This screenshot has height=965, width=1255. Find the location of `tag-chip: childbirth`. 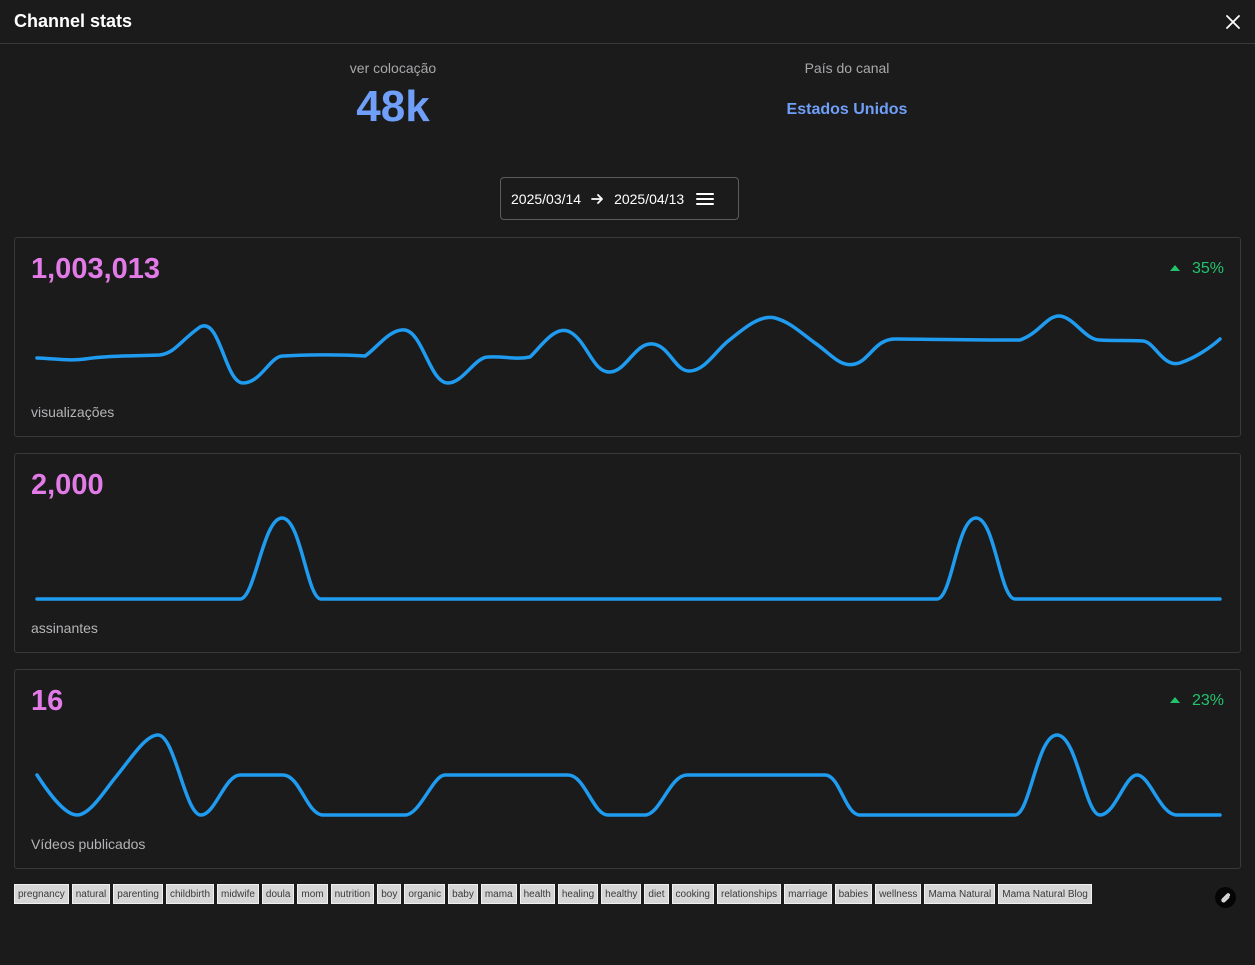

tag-chip: childbirth is located at coordinates (190, 894).